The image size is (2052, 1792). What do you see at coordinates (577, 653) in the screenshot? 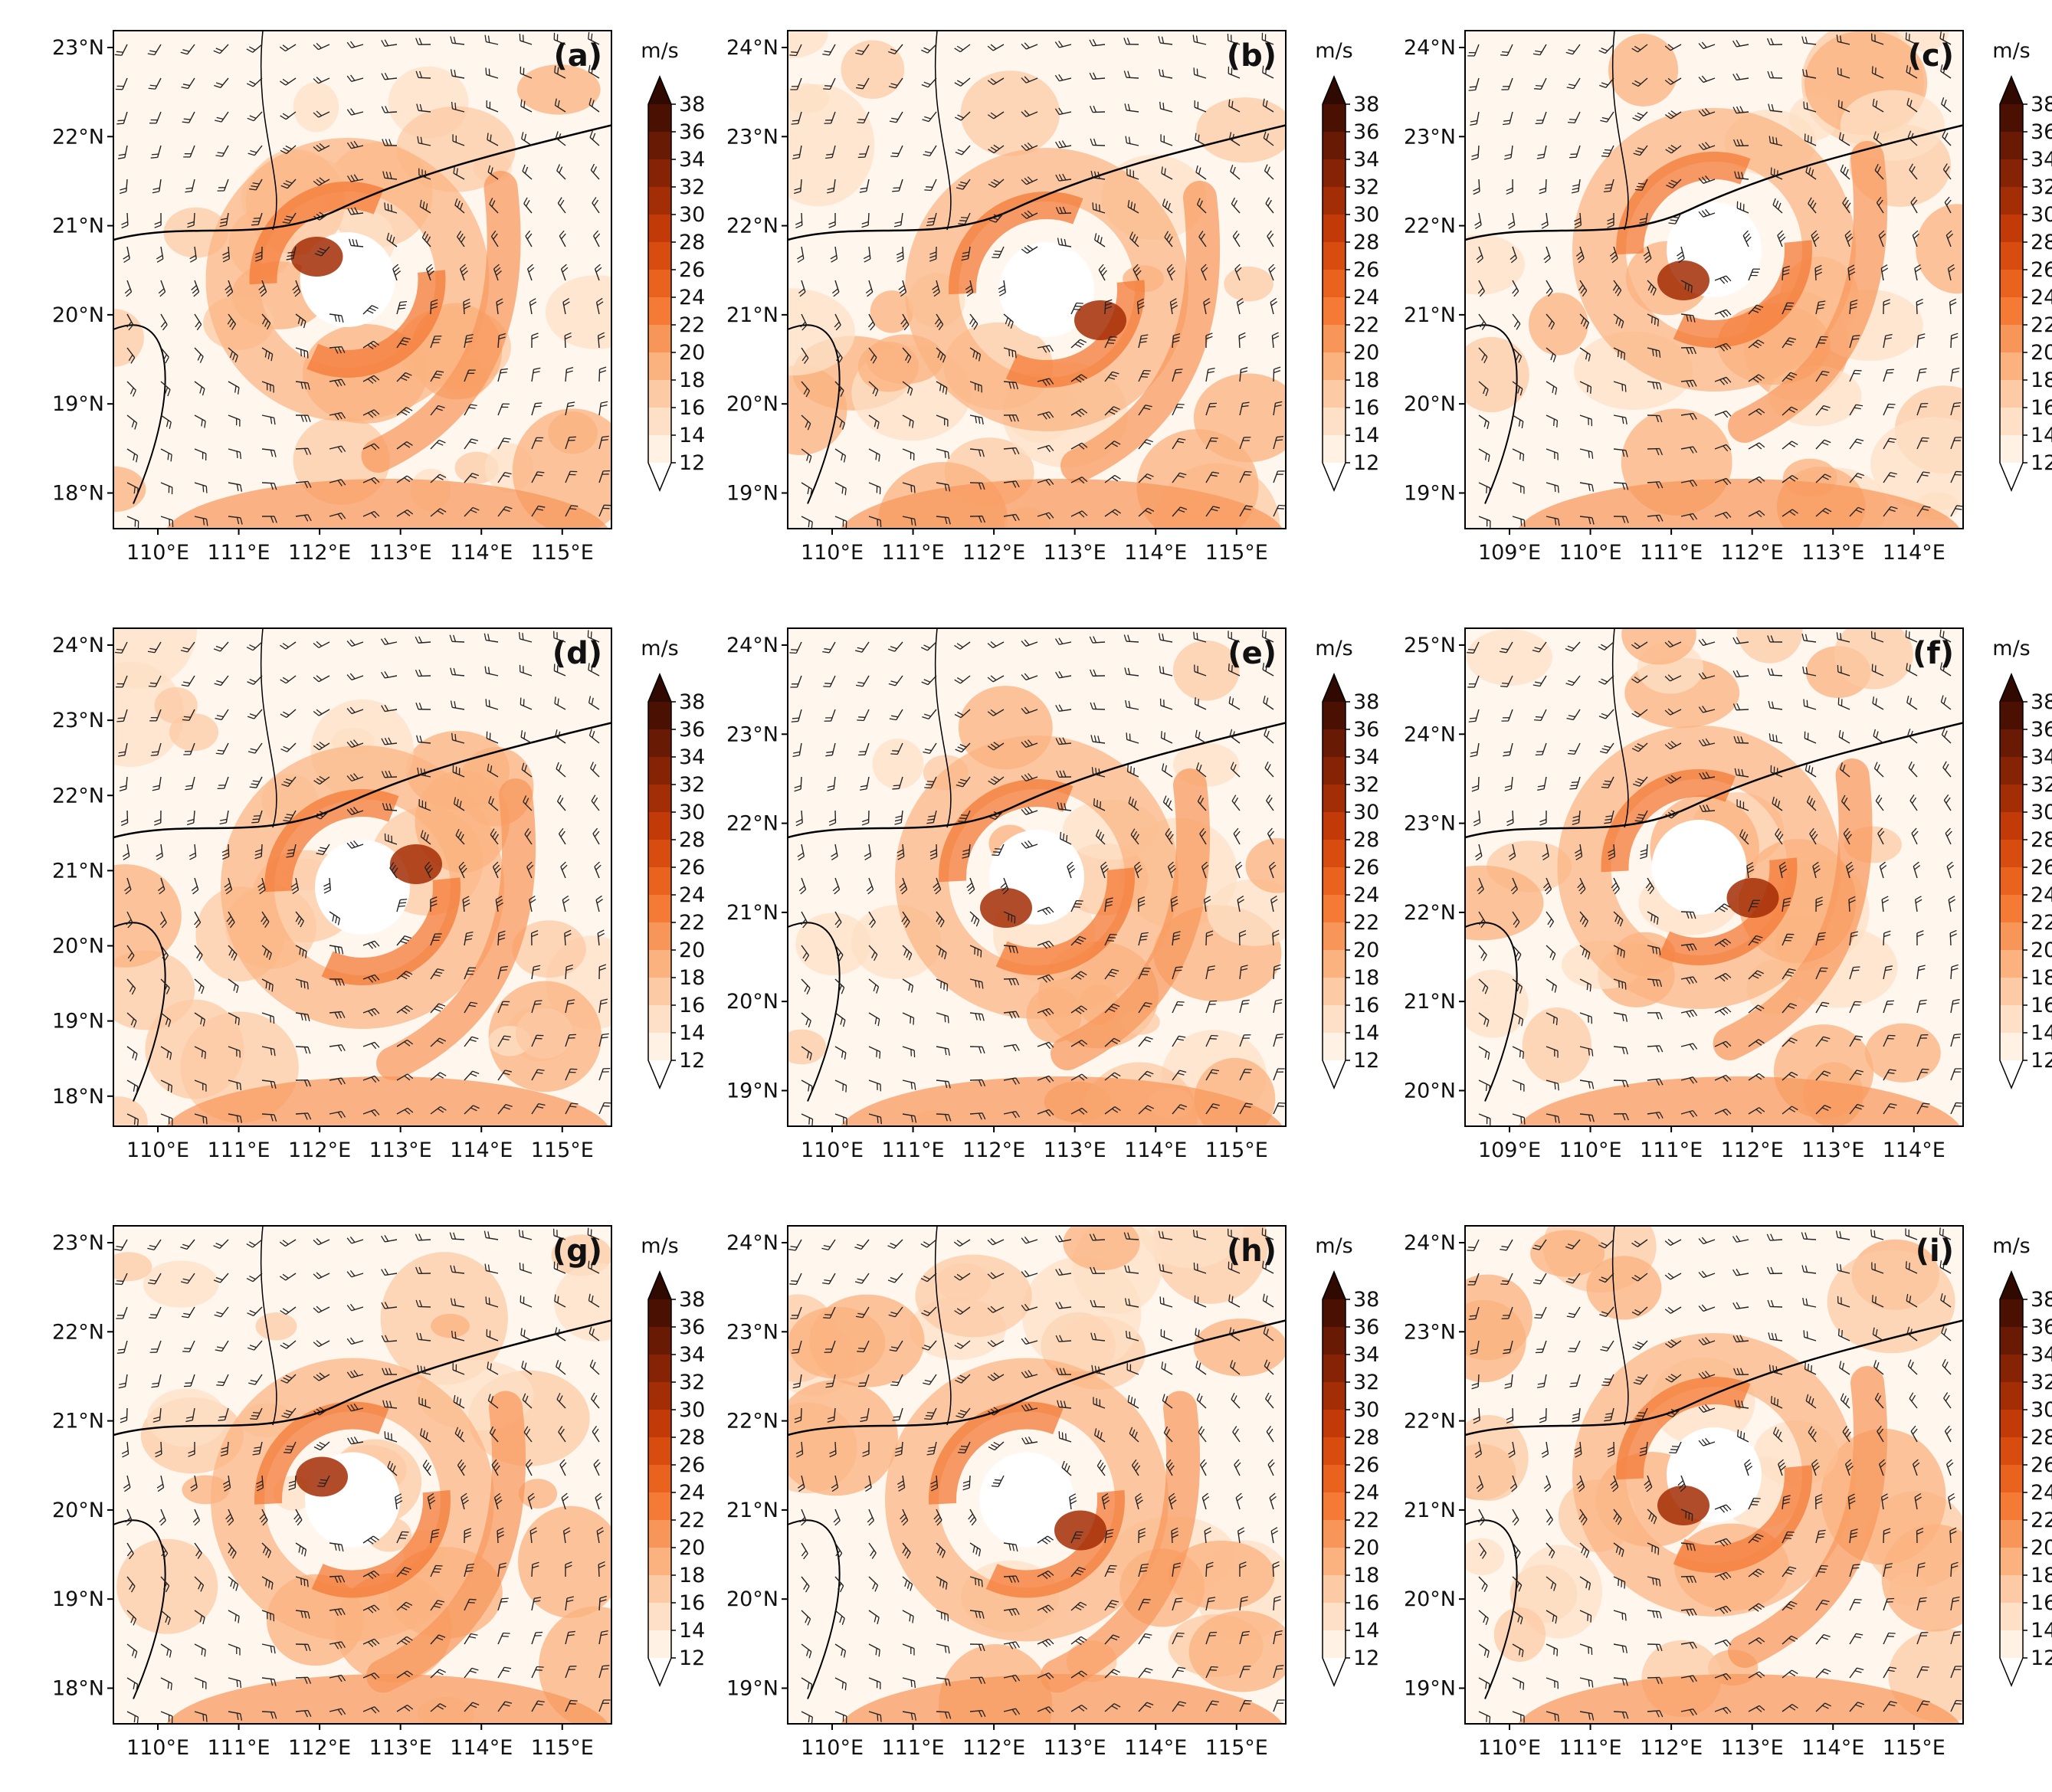
I see `panel-label: (d)` at bounding box center [577, 653].